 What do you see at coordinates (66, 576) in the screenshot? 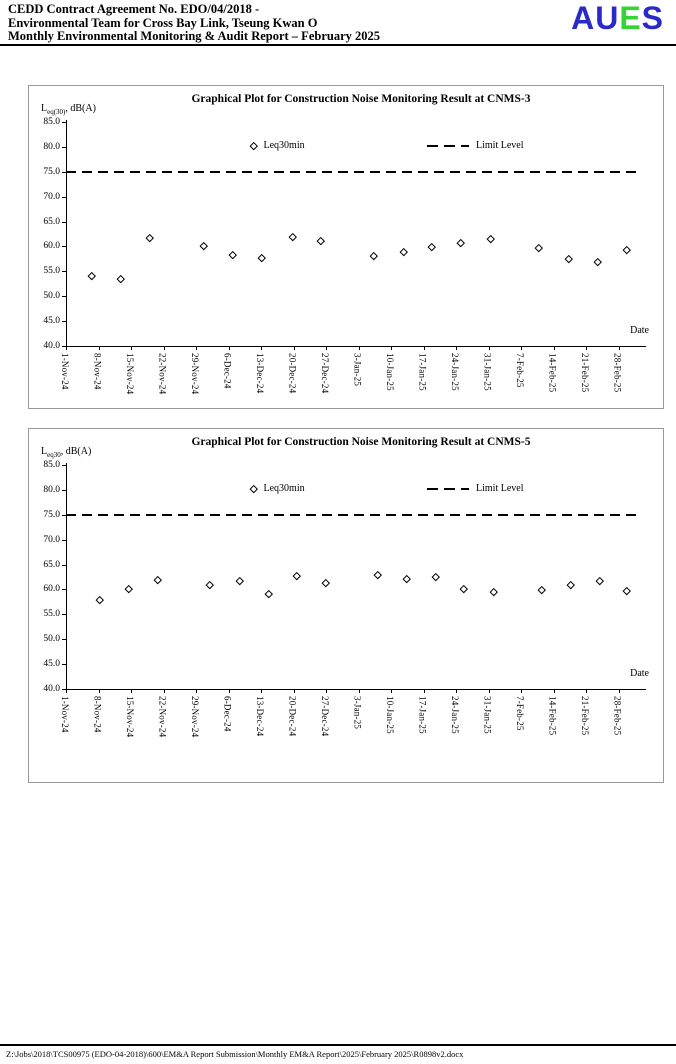
I see `y-axis-line` at bounding box center [66, 576].